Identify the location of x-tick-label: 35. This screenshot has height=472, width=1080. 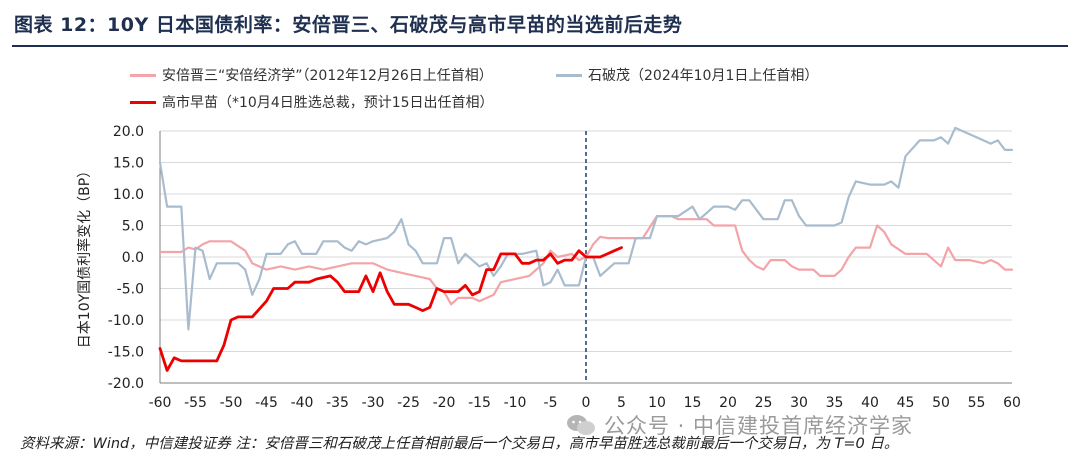
(835, 403).